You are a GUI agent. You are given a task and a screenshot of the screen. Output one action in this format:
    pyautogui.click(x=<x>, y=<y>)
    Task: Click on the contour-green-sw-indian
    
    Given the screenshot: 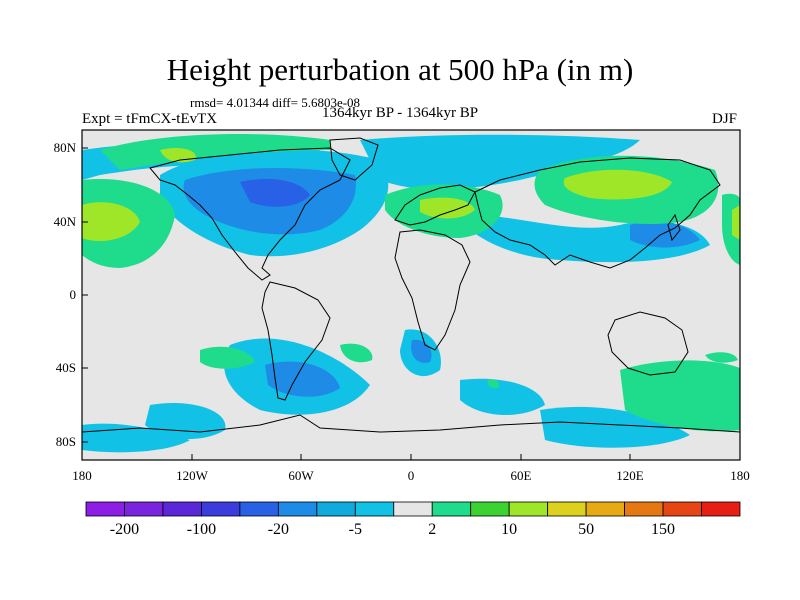 What is the action you would take?
    pyautogui.click(x=493, y=384)
    